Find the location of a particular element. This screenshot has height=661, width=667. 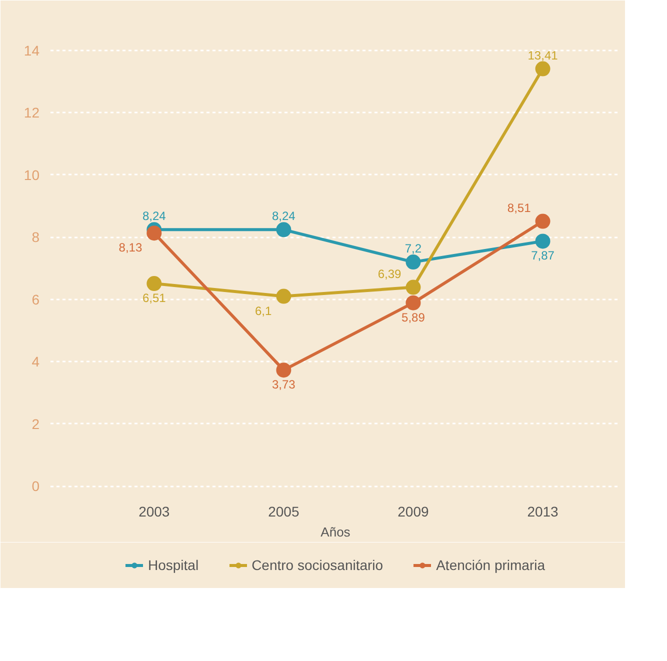

y-tick-label: 14 is located at coordinates (32, 50).